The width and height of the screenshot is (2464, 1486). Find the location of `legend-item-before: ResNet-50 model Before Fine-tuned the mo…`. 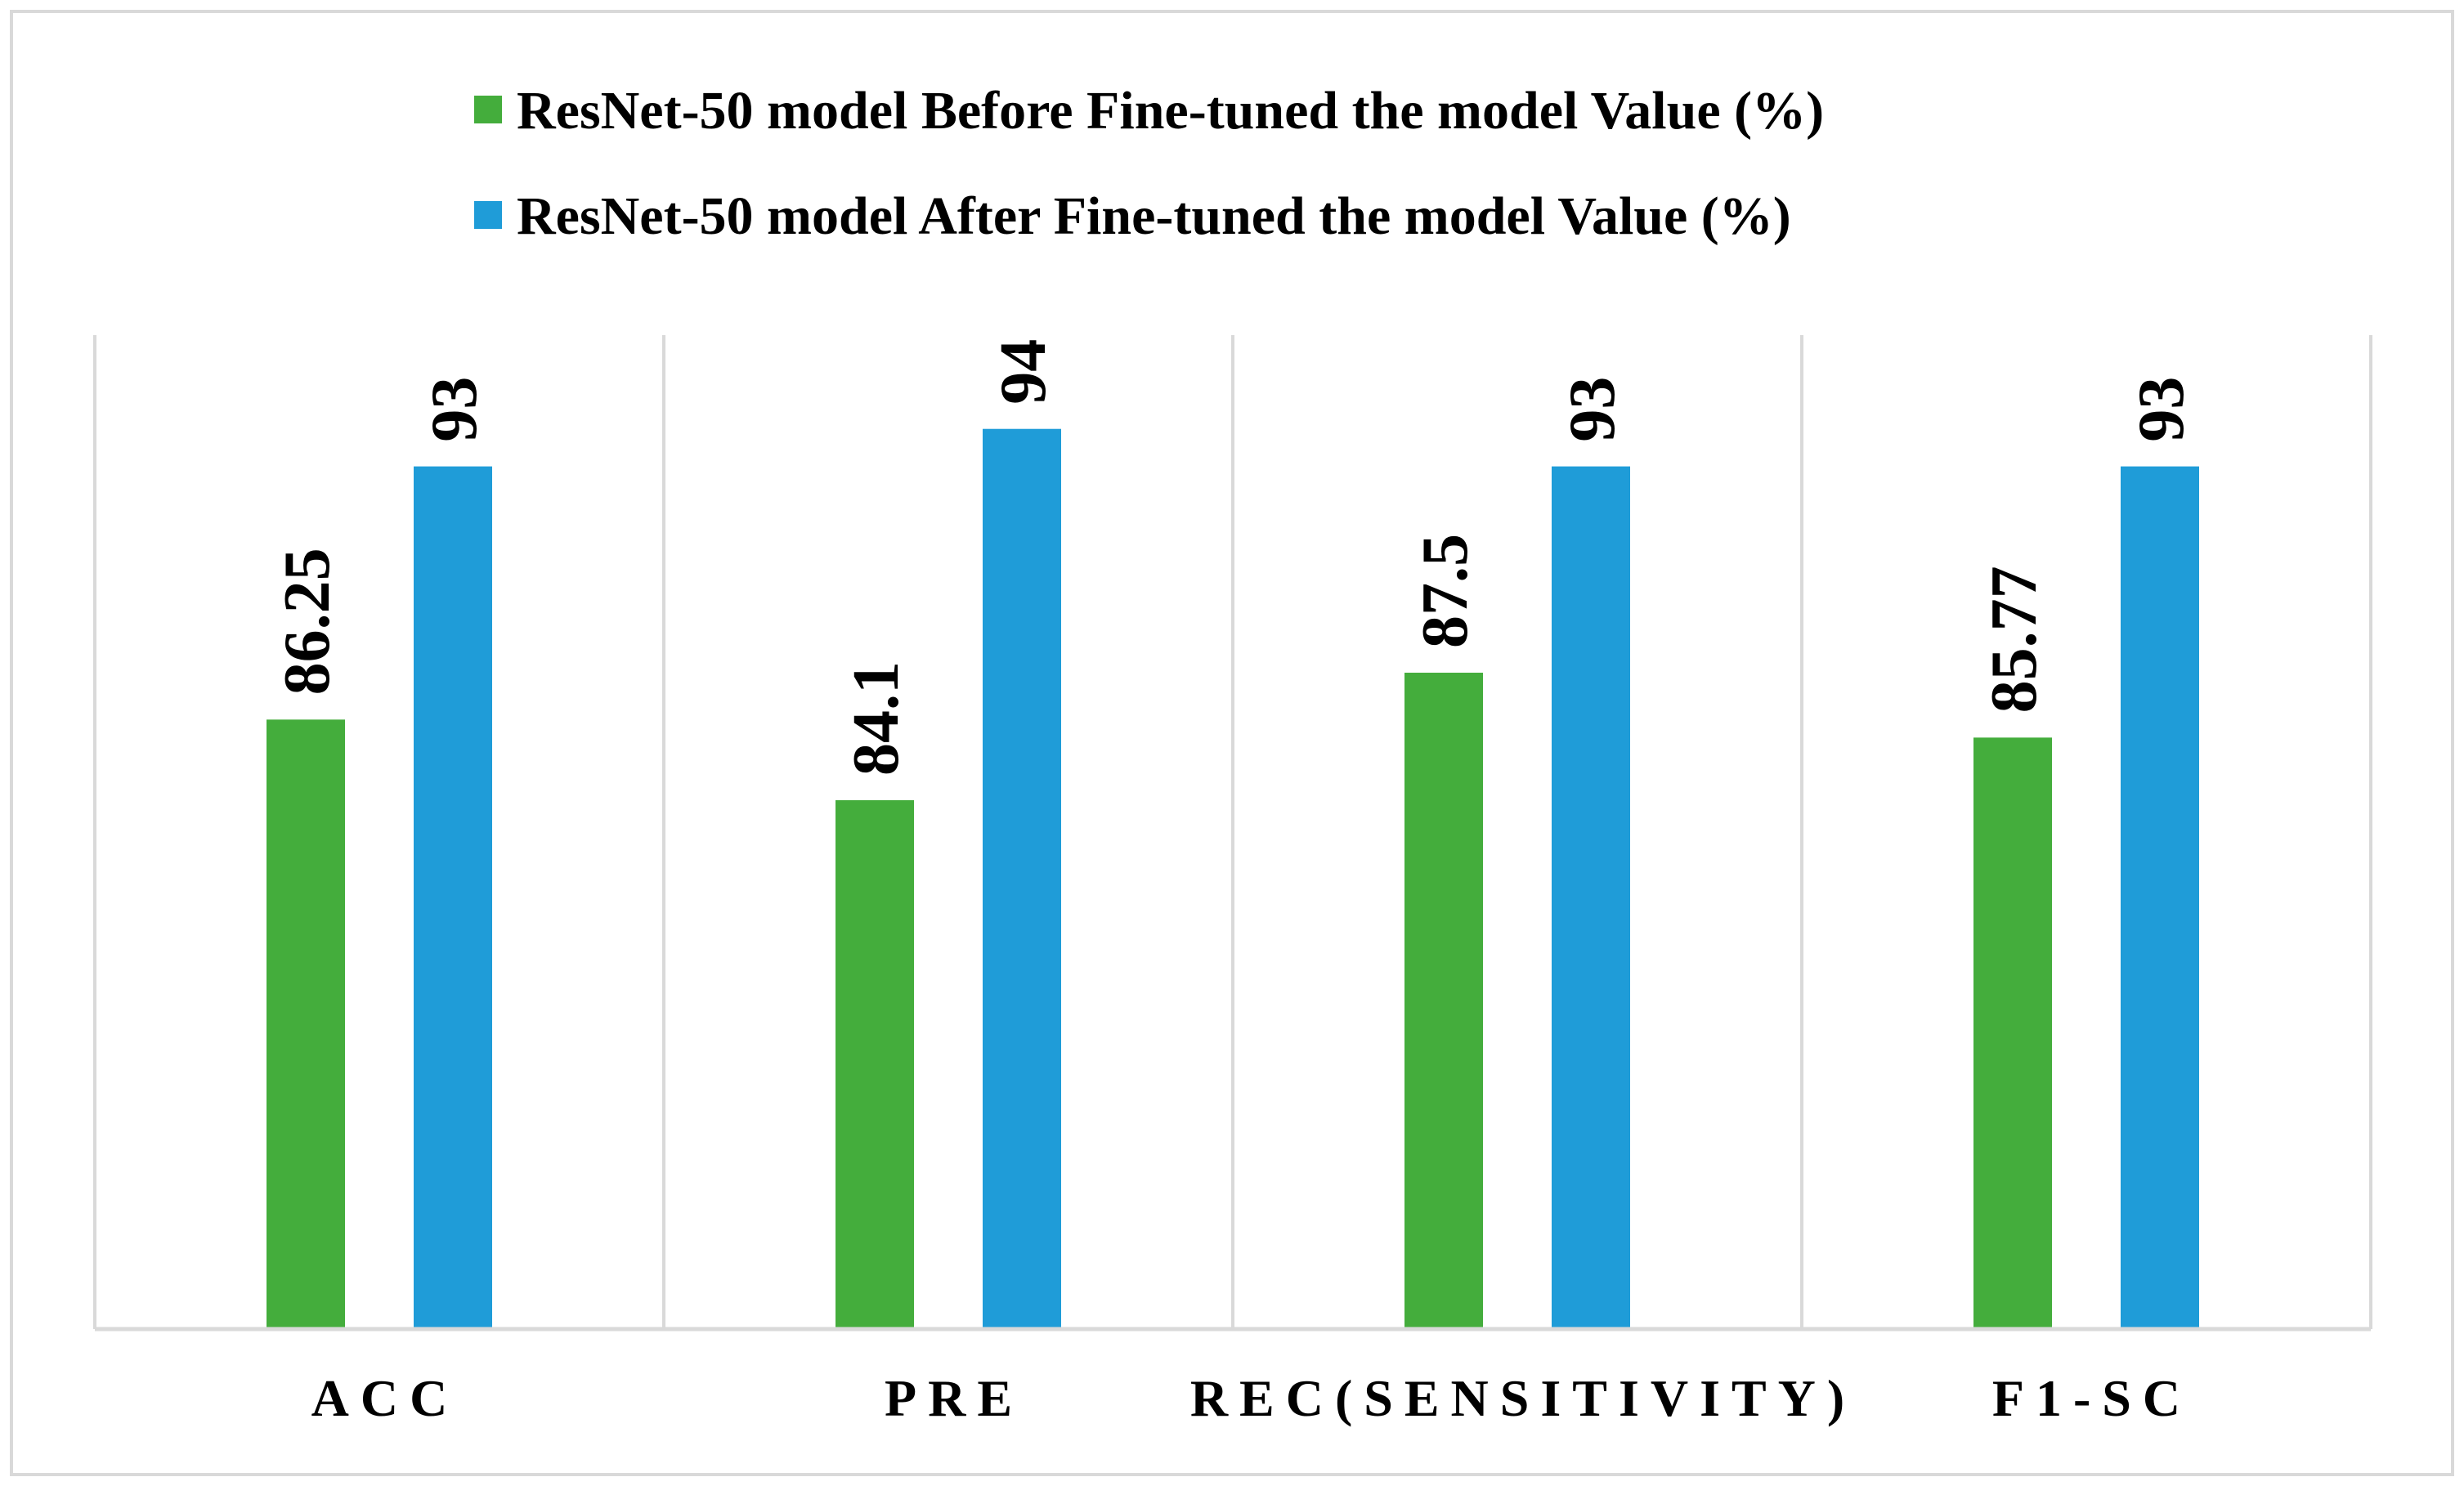

legend-item-before: ResNet-50 model Before Fine-tuned the mo… is located at coordinates (1149, 111).